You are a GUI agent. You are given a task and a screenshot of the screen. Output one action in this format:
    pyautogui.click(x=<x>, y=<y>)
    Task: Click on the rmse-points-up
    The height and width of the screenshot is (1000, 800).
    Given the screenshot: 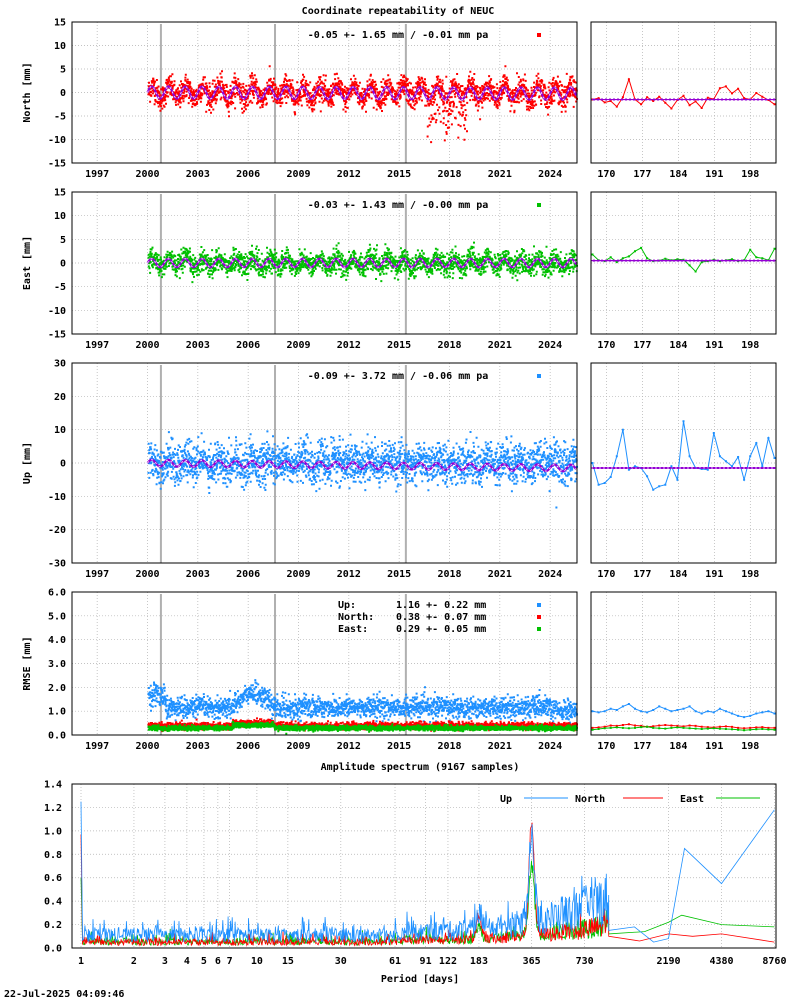 What is the action you would take?
    pyautogui.click(x=362, y=703)
    